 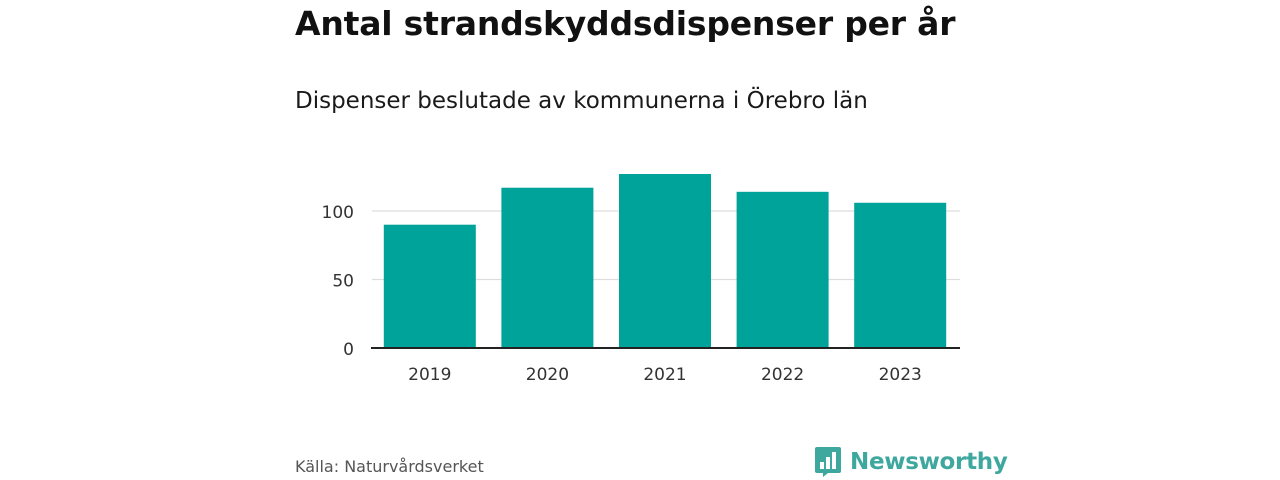 I want to click on x-tick-label: 2023, so click(x=900, y=375).